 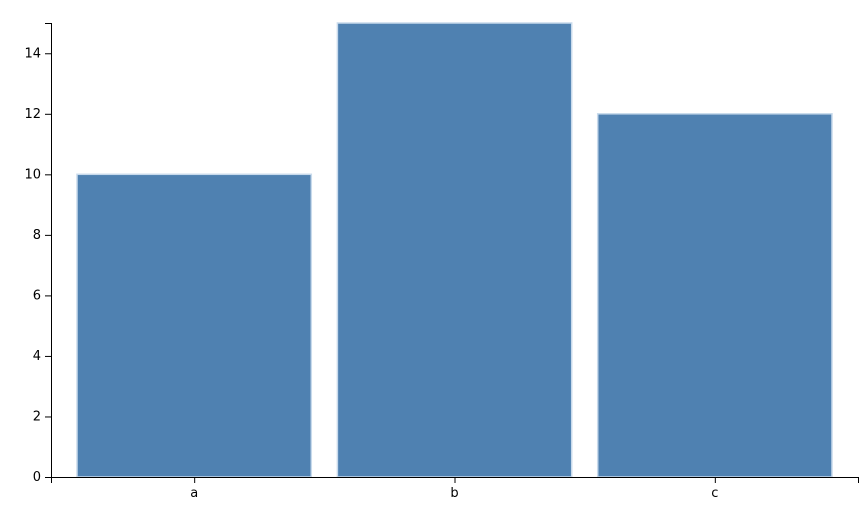 I want to click on y-tick-label: 12, so click(x=32, y=114).